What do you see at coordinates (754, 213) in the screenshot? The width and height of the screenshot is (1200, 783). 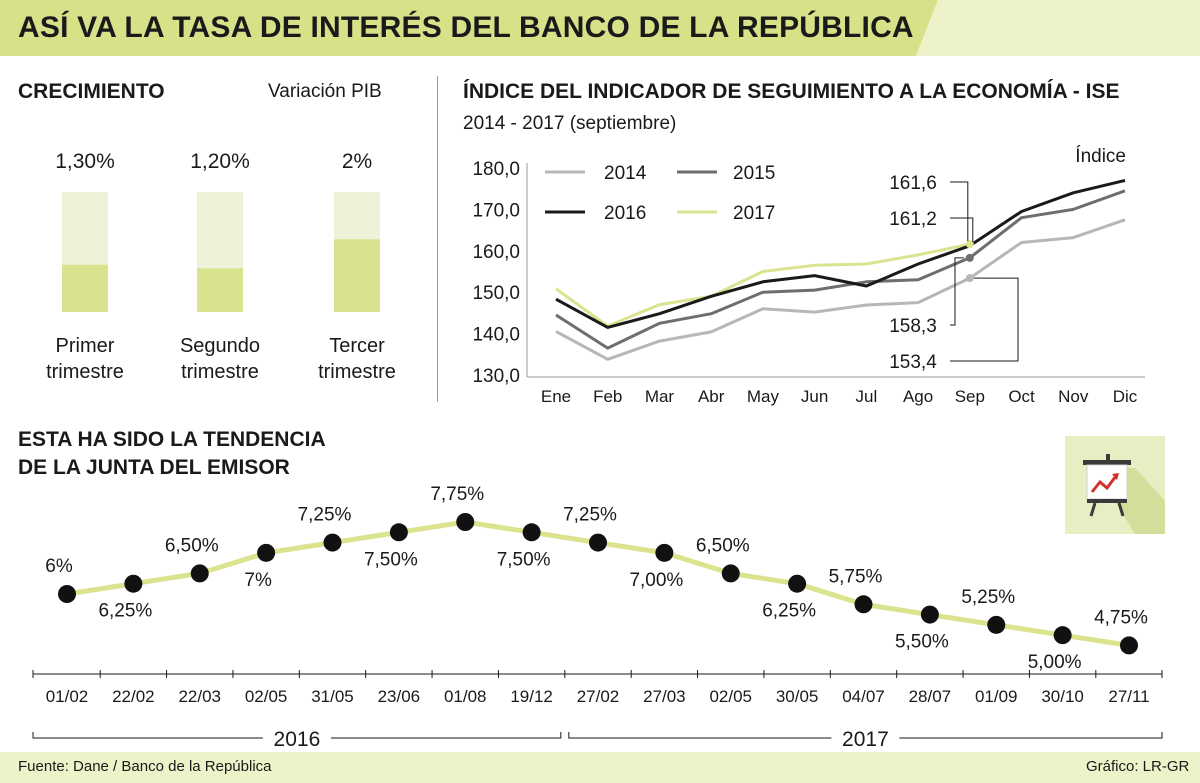 I see `ise-legend-label: 2017` at bounding box center [754, 213].